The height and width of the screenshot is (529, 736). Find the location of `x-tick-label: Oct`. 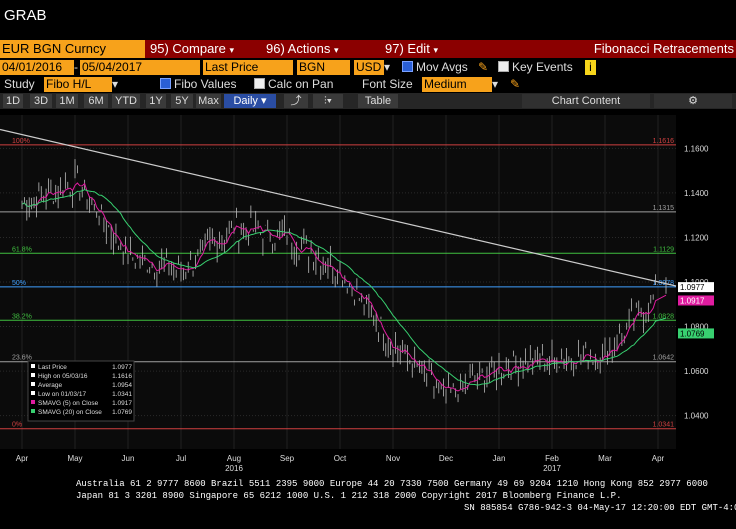

x-tick-label: Oct is located at coordinates (340, 458).